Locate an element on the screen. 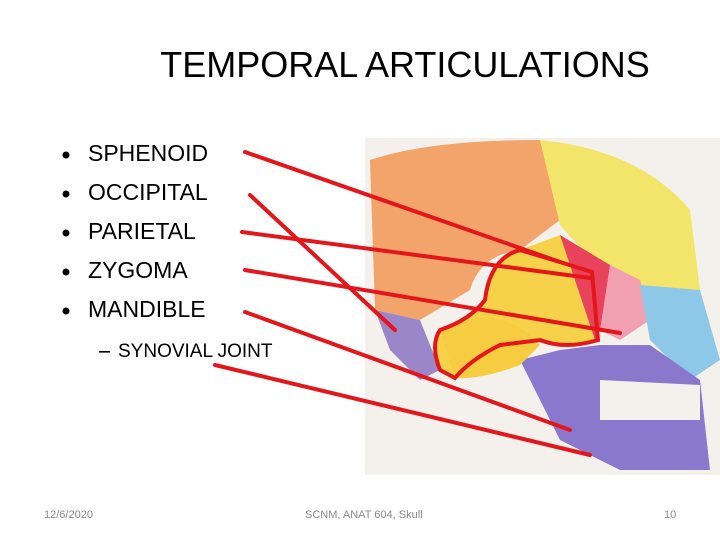 Image resolution: width=720 pixels, height=540 pixels. footer-date: 12/6/2020 is located at coordinates (68, 515).